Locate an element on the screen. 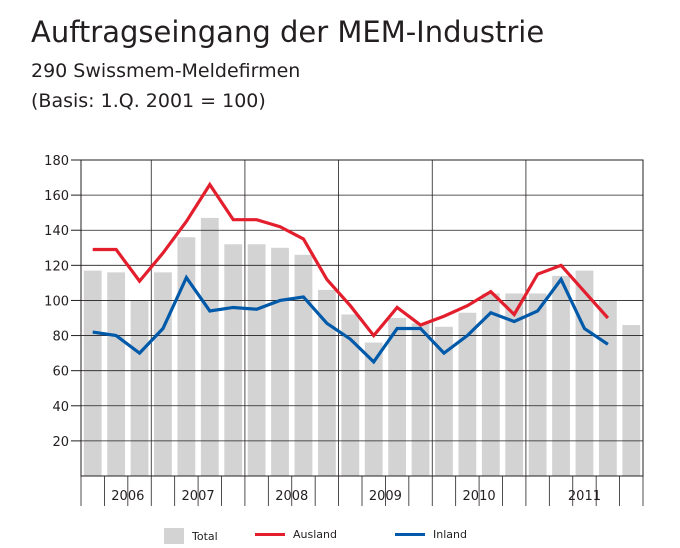 This screenshot has width=680, height=548. legend-label-inland: Inland is located at coordinates (450, 534).